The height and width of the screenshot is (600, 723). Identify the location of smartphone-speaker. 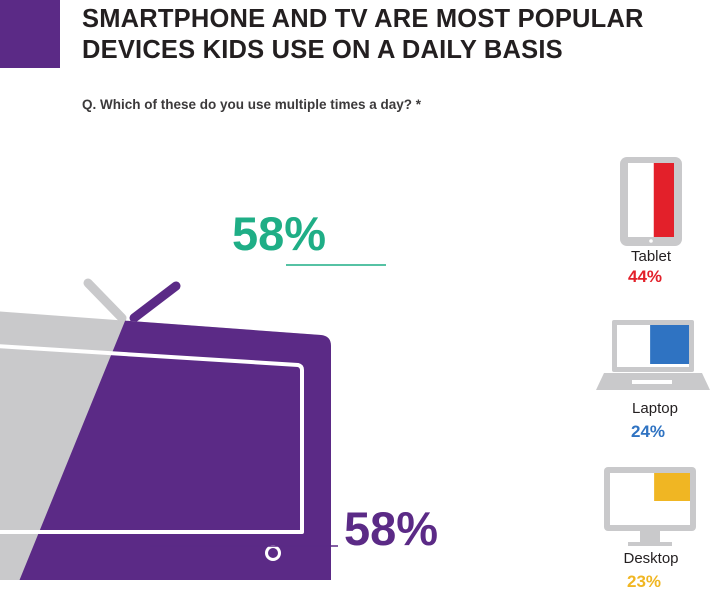
(430, 211).